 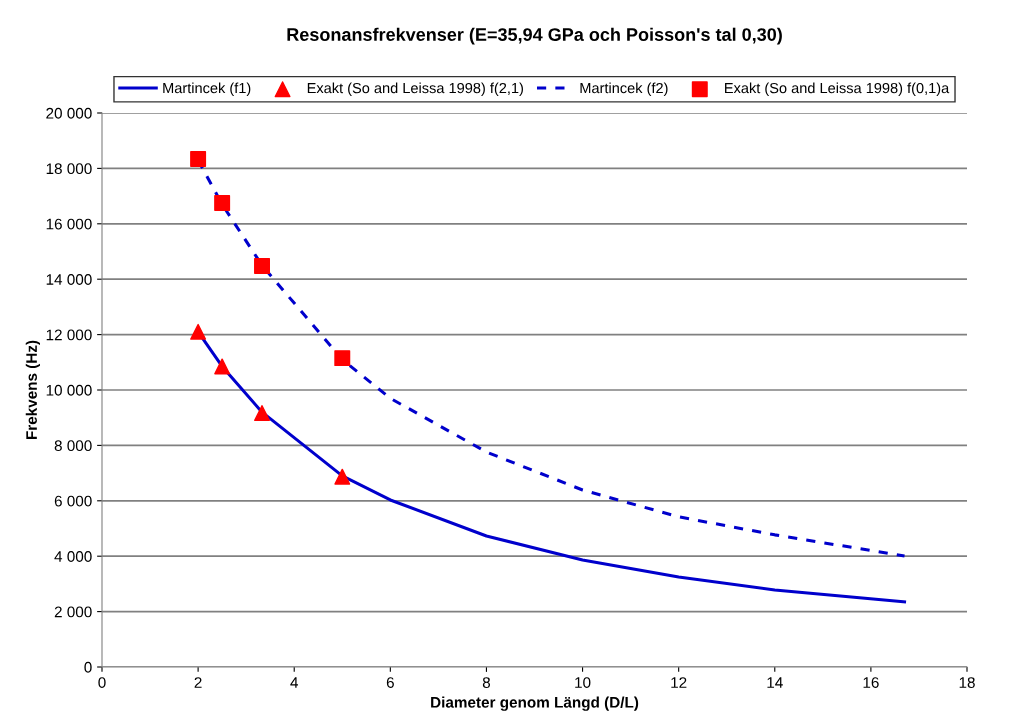 What do you see at coordinates (69, 169) in the screenshot?
I see `y-tick-label: 18 000` at bounding box center [69, 169].